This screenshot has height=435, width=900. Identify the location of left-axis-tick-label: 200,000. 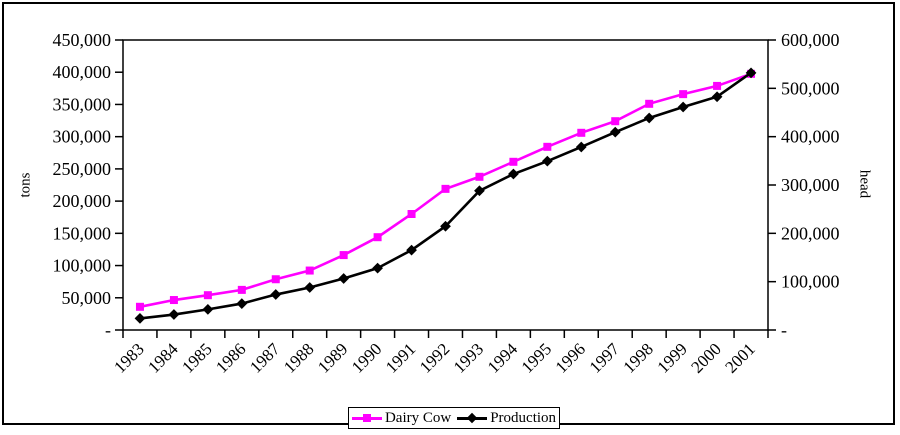
(82, 201).